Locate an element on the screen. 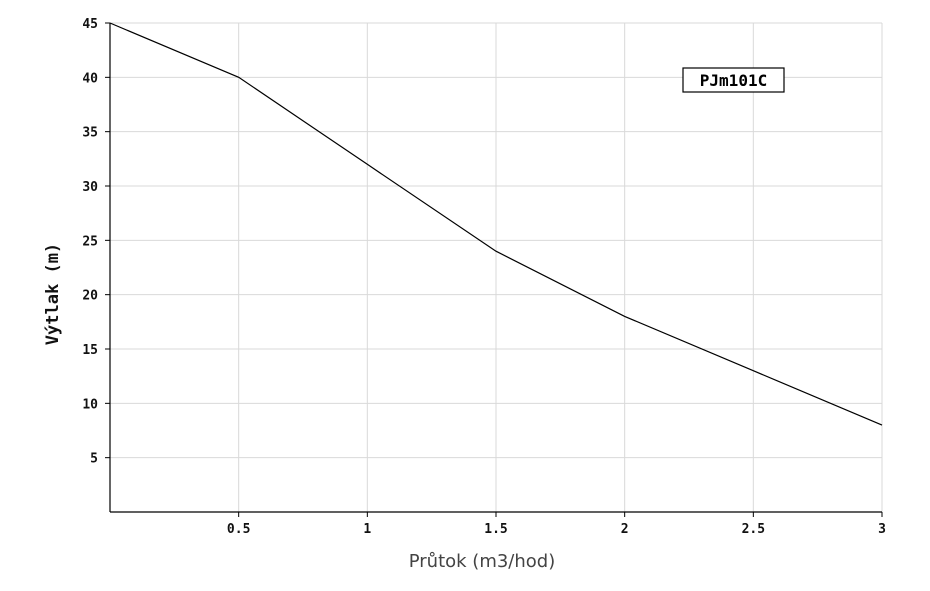 The width and height of the screenshot is (930, 591). y-tick-label: 5 is located at coordinates (94, 459).